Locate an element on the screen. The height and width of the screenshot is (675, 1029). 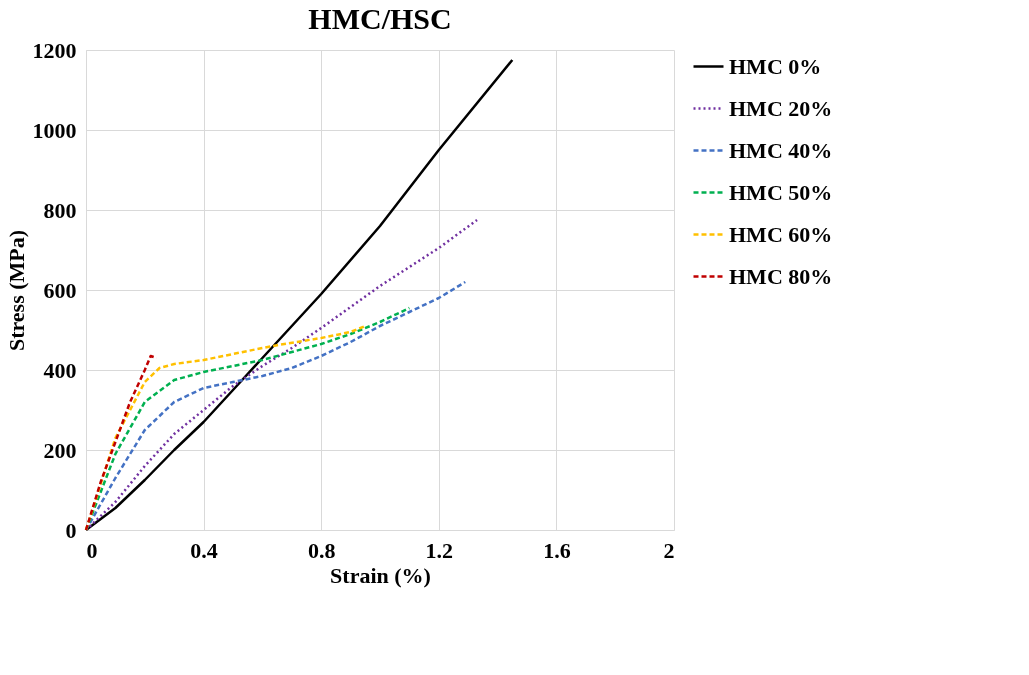
x-tick-label: 1.6 is located at coordinates (557, 550).